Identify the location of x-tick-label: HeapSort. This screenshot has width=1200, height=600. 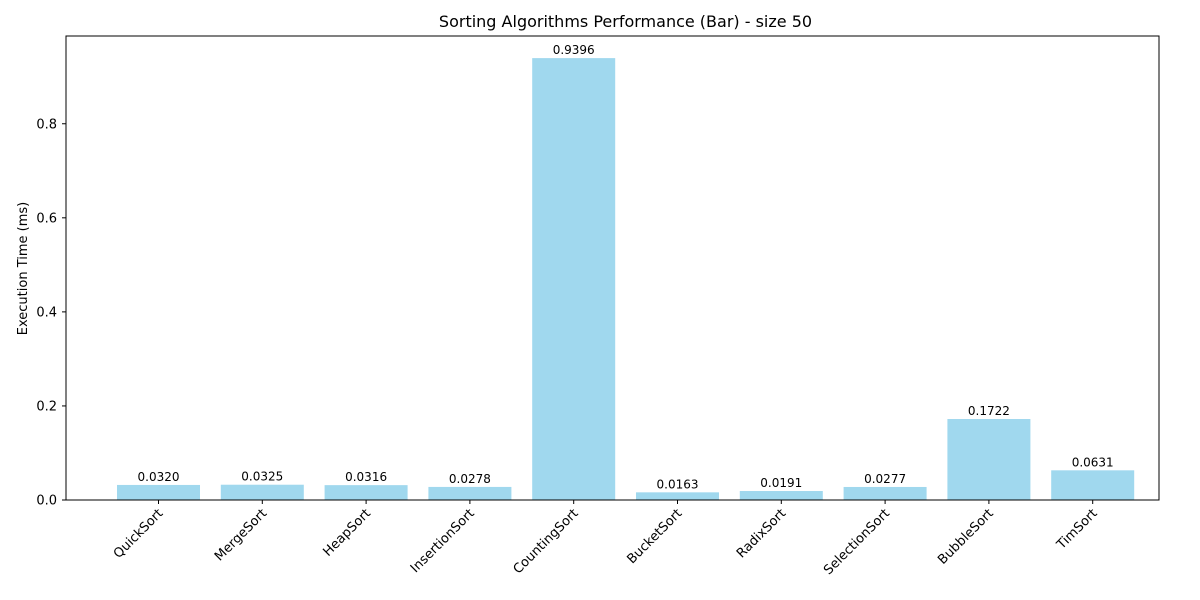
(346, 532).